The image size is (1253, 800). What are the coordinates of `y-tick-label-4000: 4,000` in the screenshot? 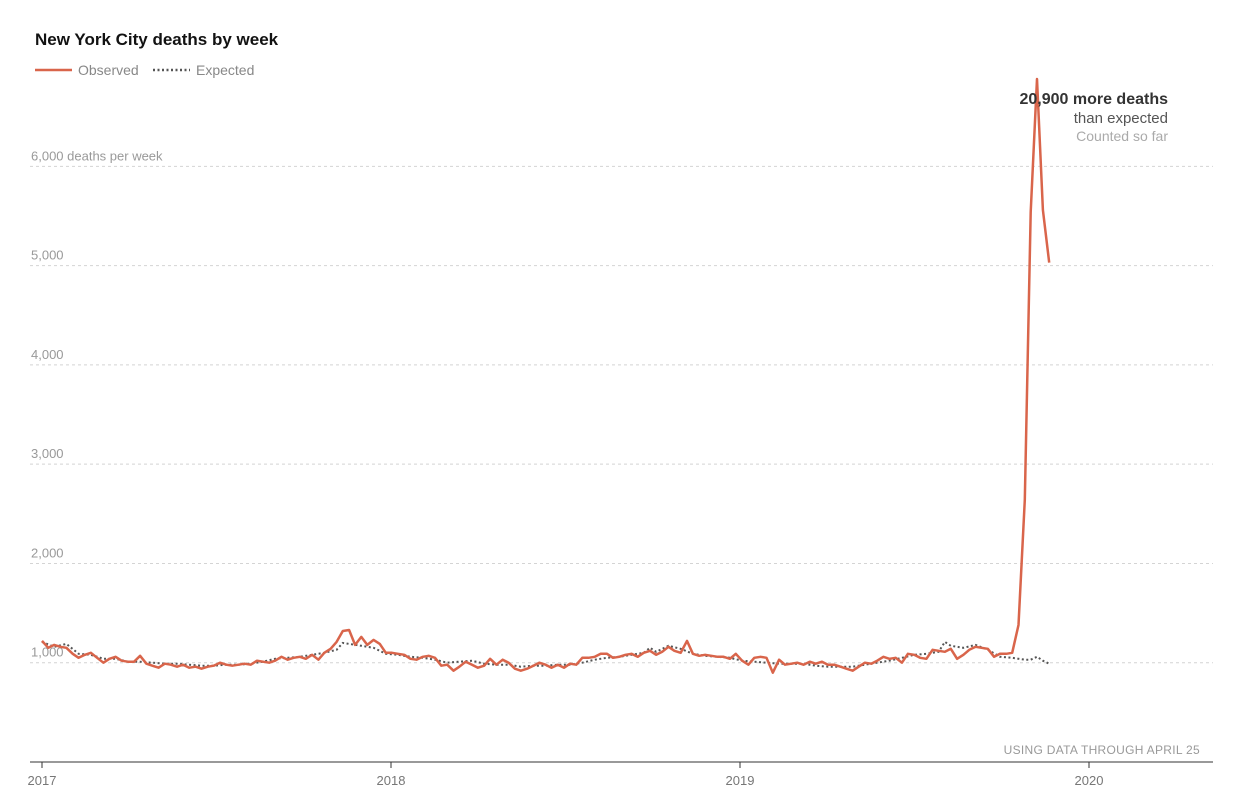 It's located at (47, 354).